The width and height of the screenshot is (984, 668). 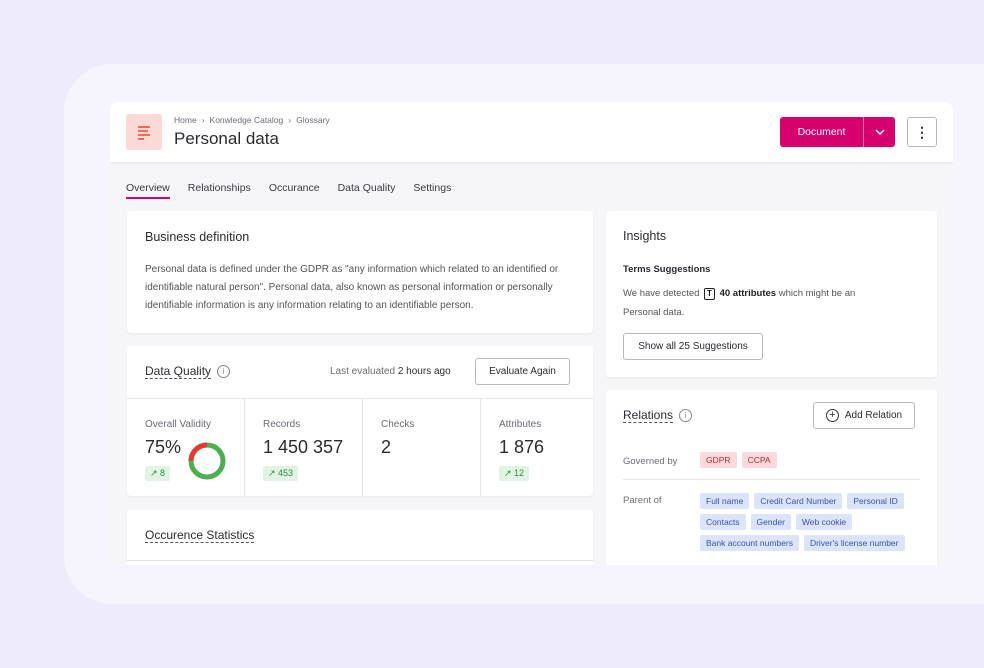 I want to click on delta-value: 8, so click(x=163, y=473).